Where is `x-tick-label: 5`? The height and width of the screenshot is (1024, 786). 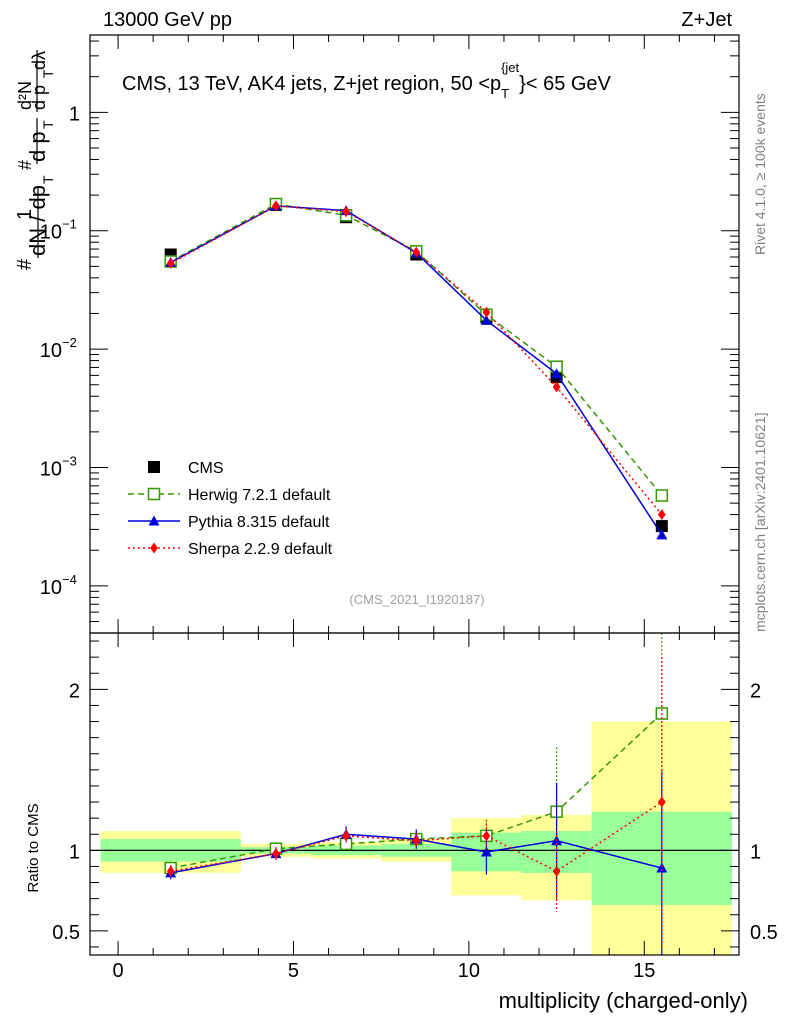 x-tick-label: 5 is located at coordinates (293, 971).